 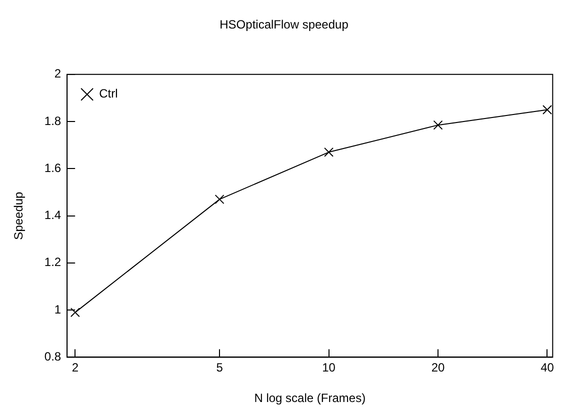 I want to click on y-axis-title: Speedup, so click(x=19, y=215).